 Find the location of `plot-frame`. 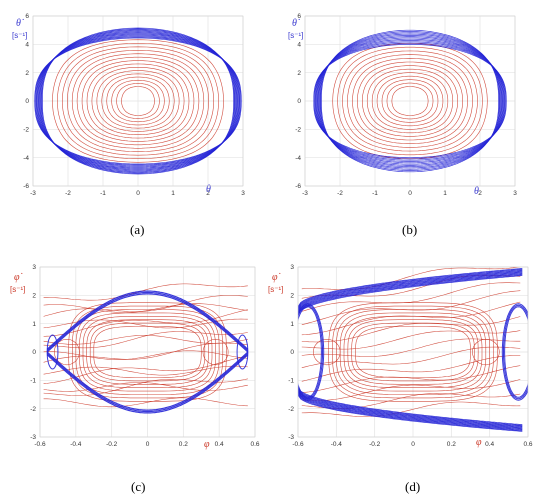

plot-frame is located at coordinates (147, 352).